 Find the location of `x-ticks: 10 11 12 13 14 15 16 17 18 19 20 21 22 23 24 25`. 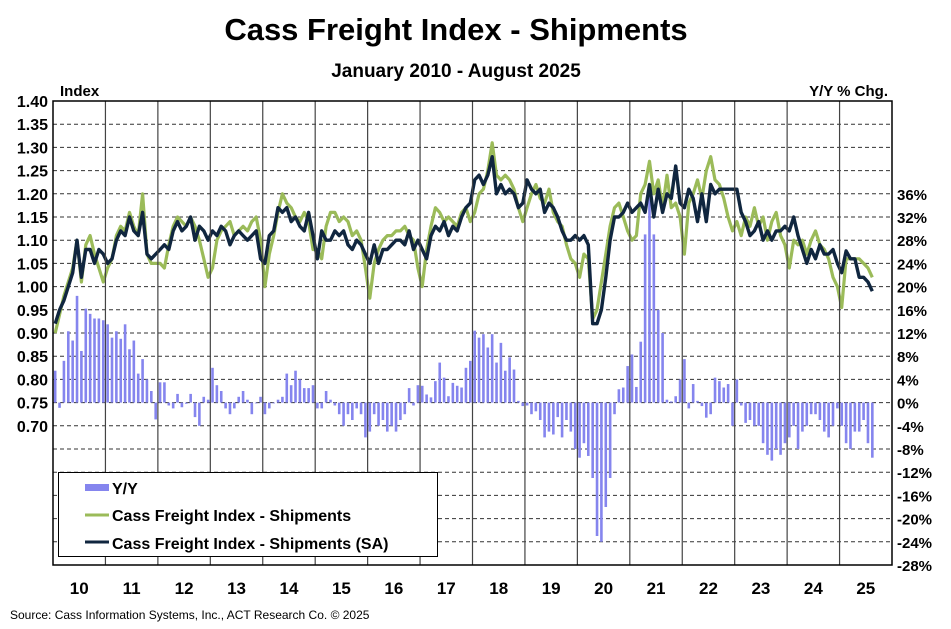

x-ticks: 10 11 12 13 14 15 16 17 18 19 20 21 22 23 24 25 is located at coordinates (472, 588).